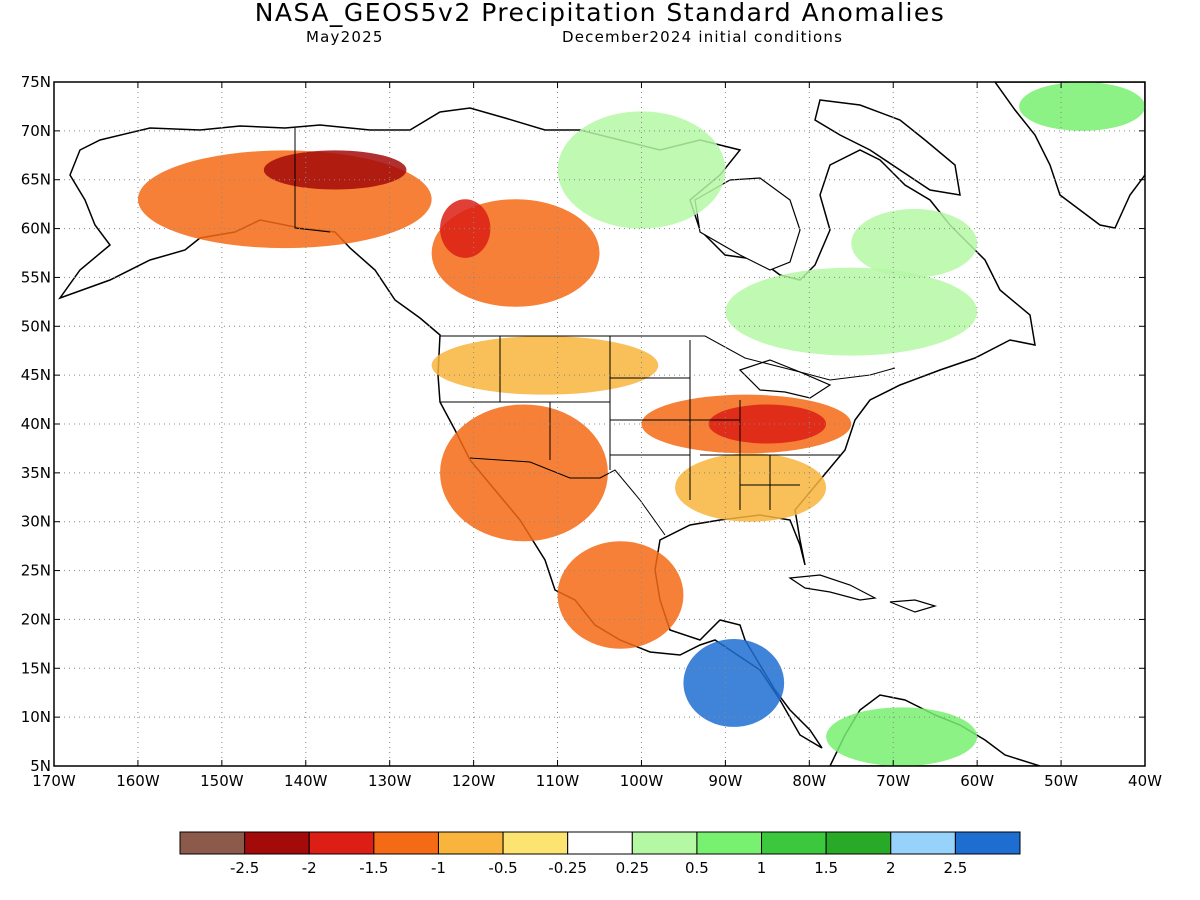 The height and width of the screenshot is (900, 1200). What do you see at coordinates (697, 868) in the screenshot?
I see `legend-label: 0.5` at bounding box center [697, 868].